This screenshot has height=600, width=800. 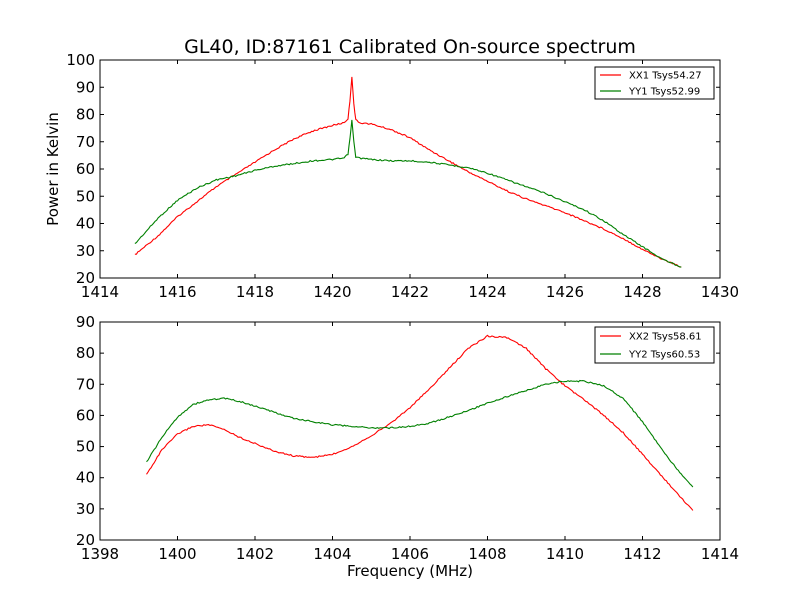 I want to click on y-tick-label: 100, so click(x=80, y=60).